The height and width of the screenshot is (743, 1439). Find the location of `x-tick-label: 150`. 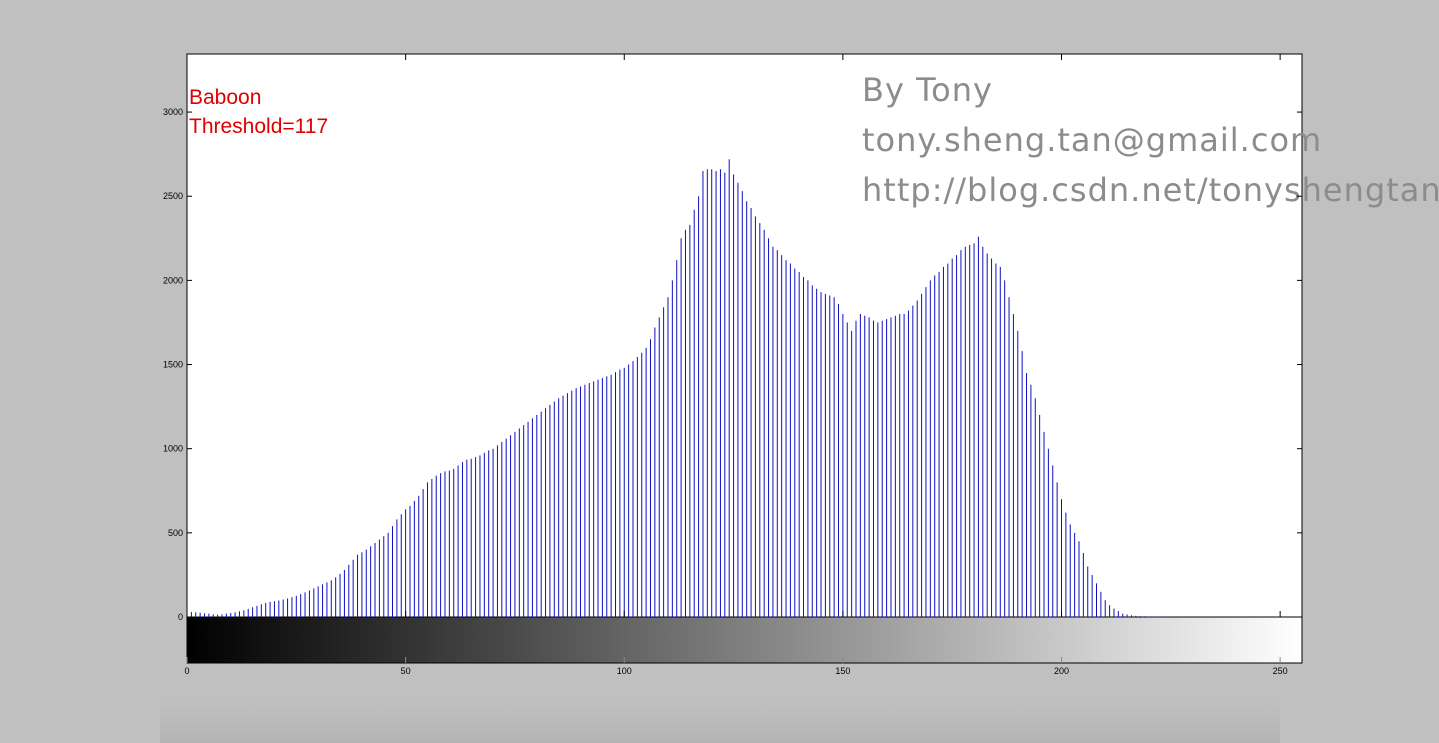

x-tick-label: 150 is located at coordinates (842, 671).